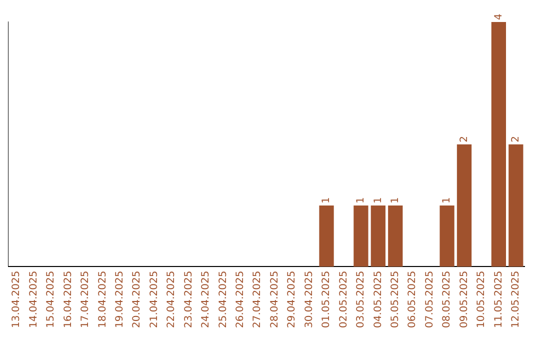 Image resolution: width=540 pixels, height=340 pixels. Describe the element at coordinates (206, 299) in the screenshot. I see `x-tick-label: 24.04.2025` at that location.